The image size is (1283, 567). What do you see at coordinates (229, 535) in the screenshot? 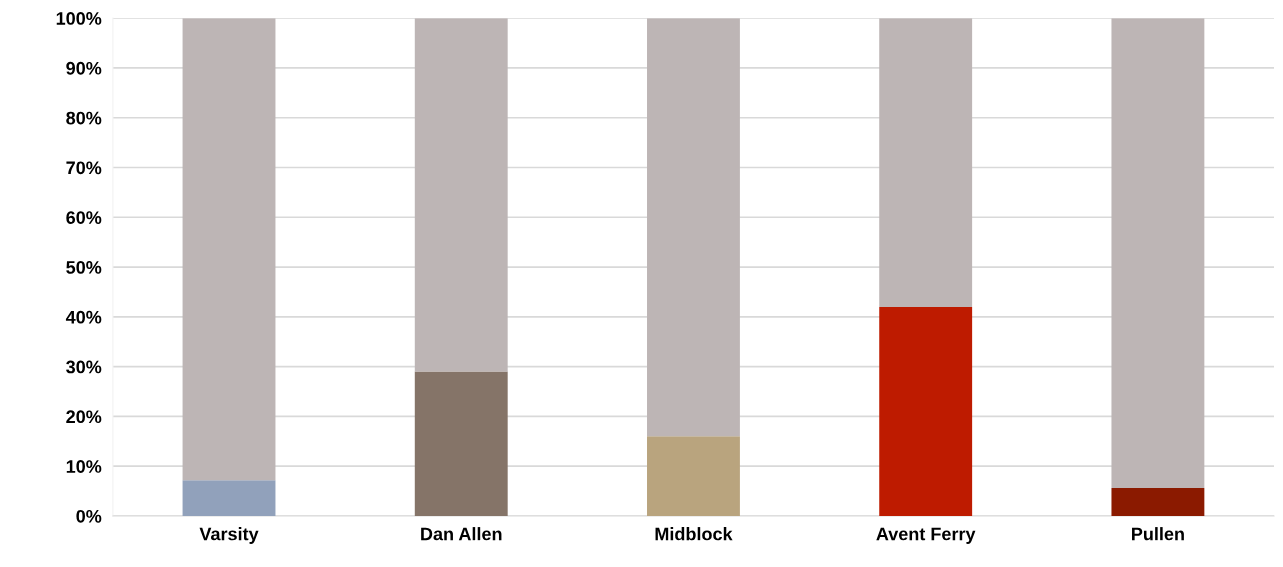
I see `x-tick-label: Varsity` at bounding box center [229, 535].